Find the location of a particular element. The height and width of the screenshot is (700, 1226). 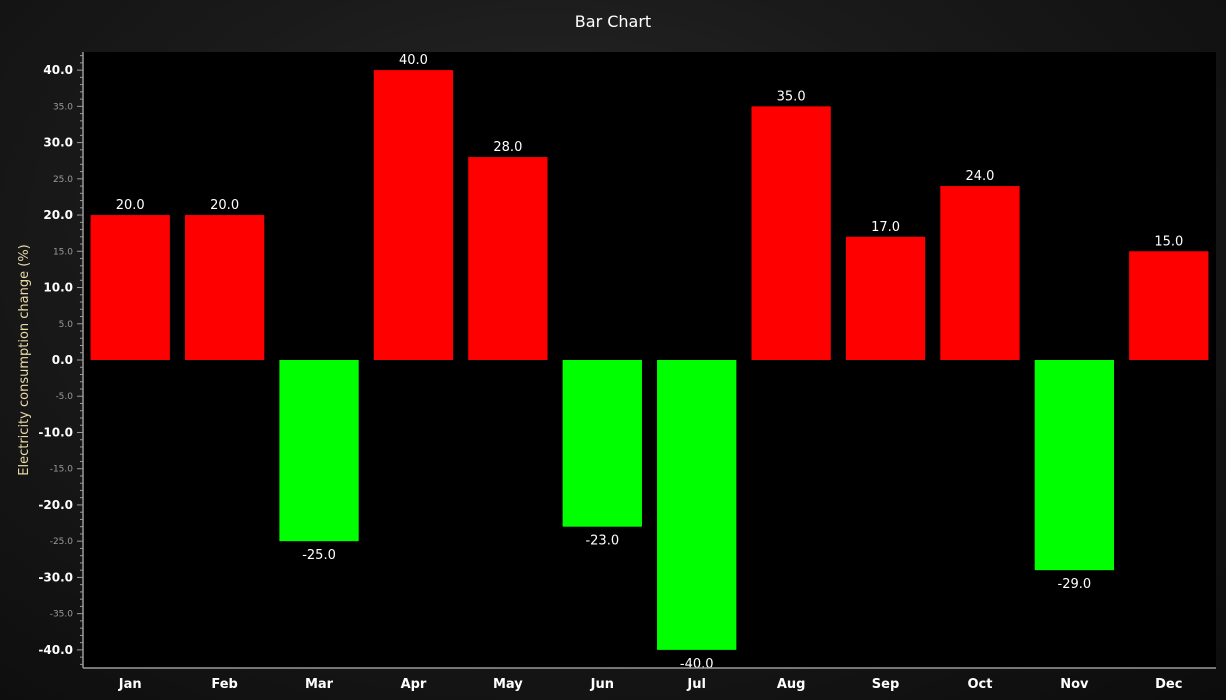

x-tick-label-may: May is located at coordinates (508, 684).